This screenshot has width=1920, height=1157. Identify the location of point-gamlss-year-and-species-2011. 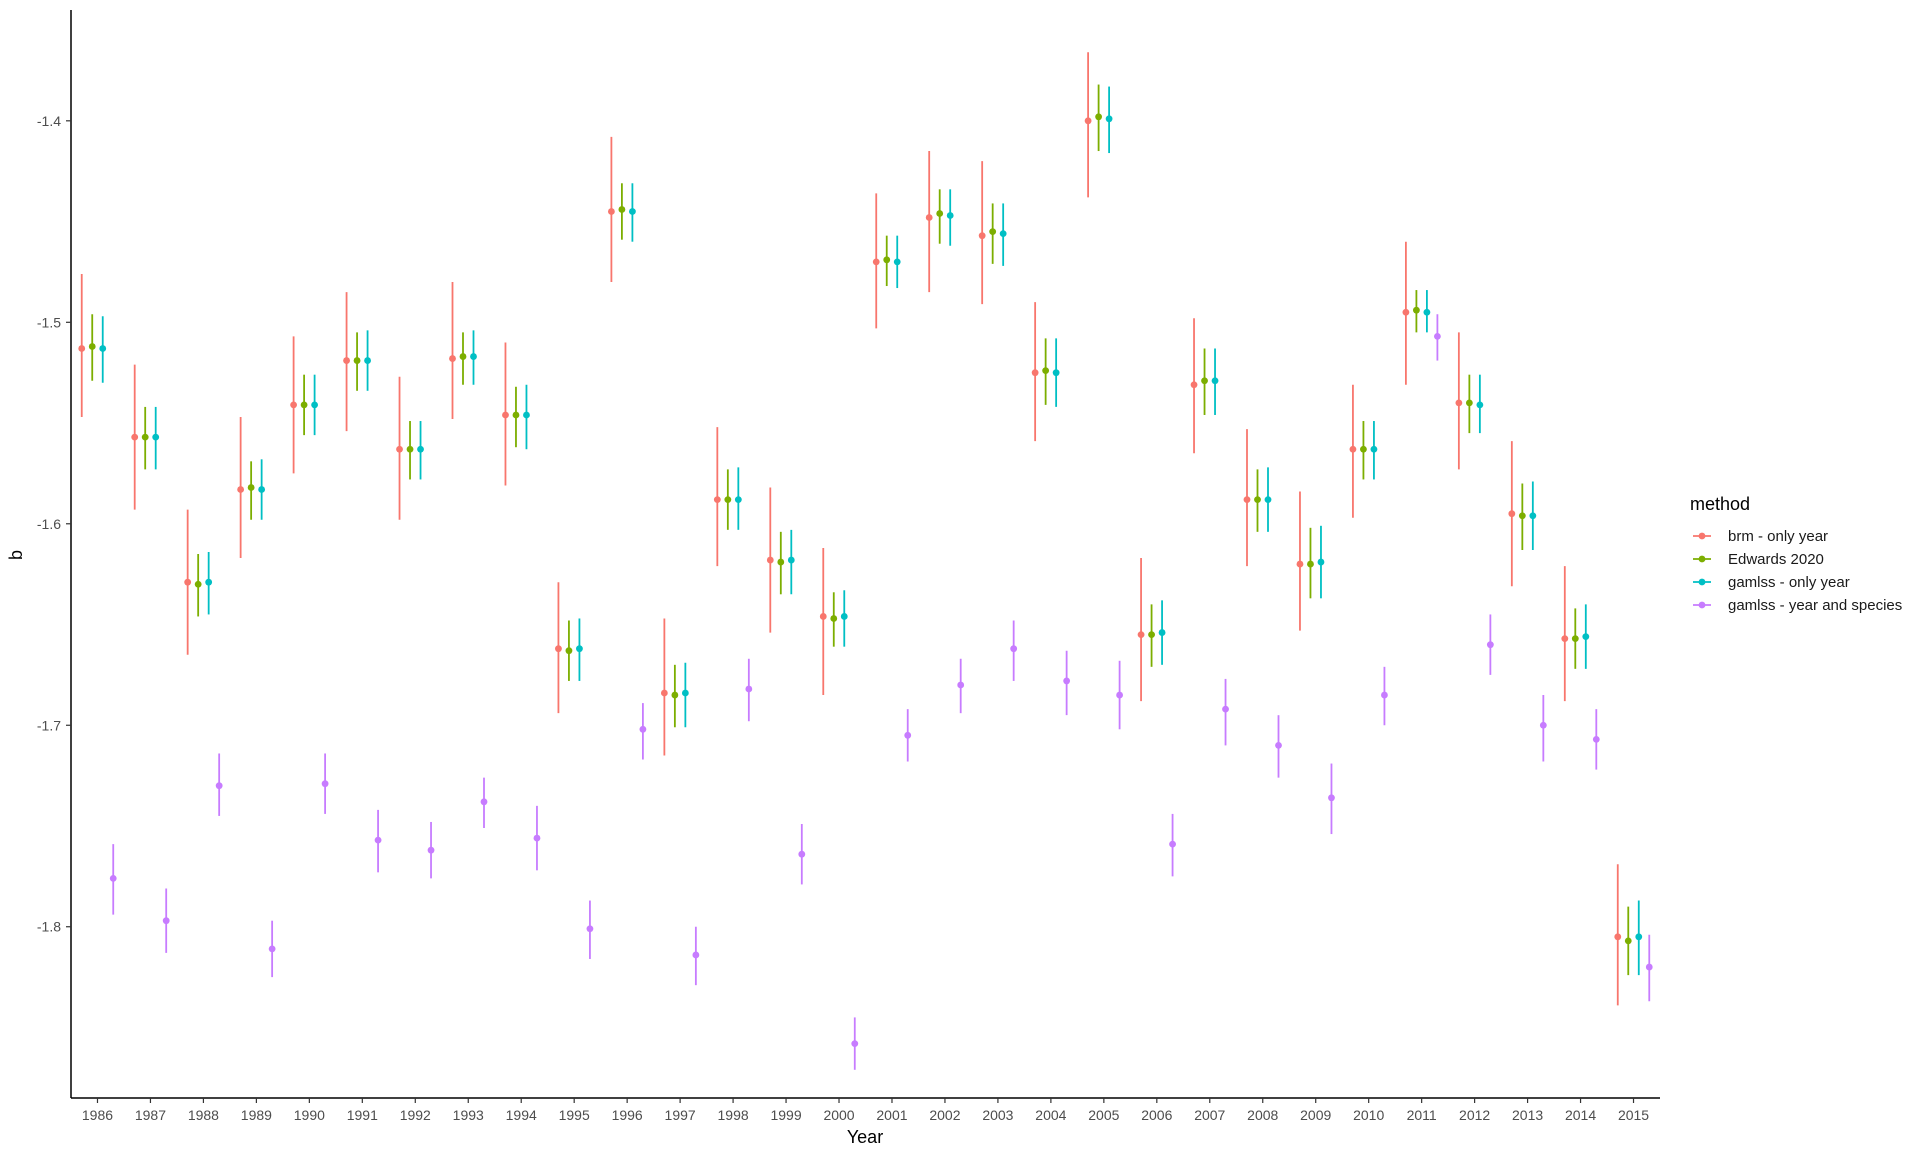
(1437, 336).